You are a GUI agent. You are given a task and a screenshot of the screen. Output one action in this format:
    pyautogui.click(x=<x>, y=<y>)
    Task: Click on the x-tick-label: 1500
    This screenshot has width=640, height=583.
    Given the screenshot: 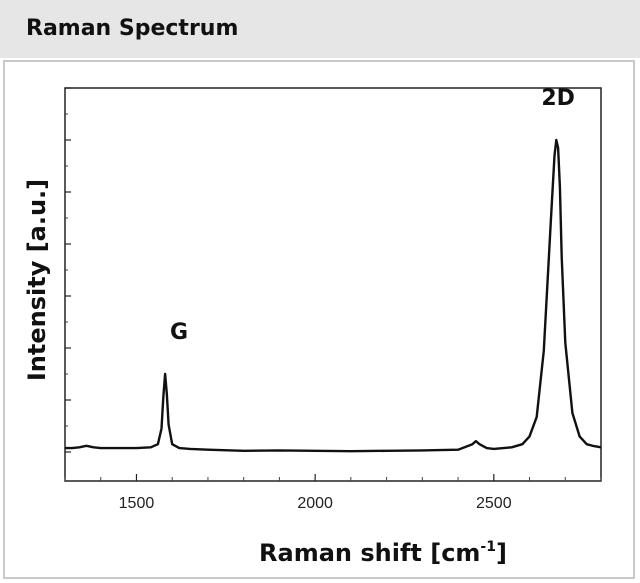 What is the action you would take?
    pyautogui.click(x=137, y=503)
    